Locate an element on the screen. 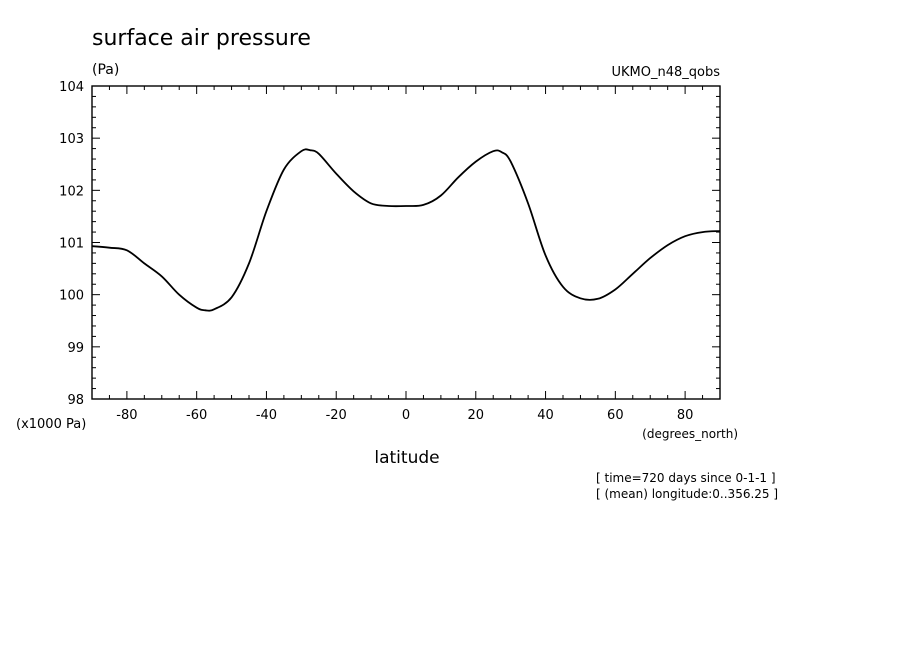 This screenshot has width=904, height=658. x-tick-label: -60 is located at coordinates (196, 415).